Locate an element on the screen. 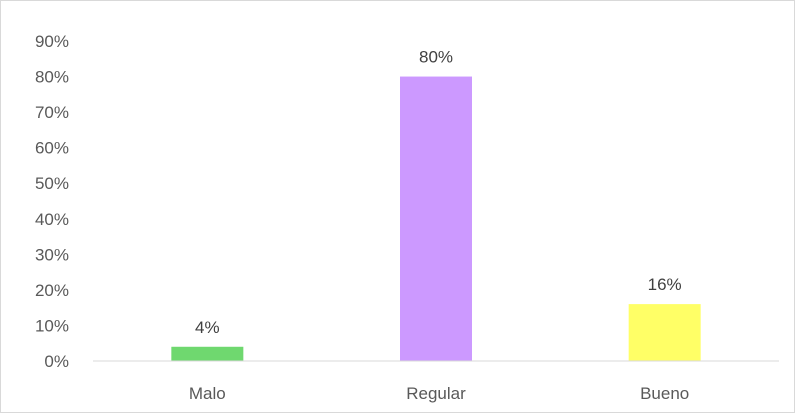 This screenshot has width=795, height=414. y-tick-label: 0% is located at coordinates (56, 361).